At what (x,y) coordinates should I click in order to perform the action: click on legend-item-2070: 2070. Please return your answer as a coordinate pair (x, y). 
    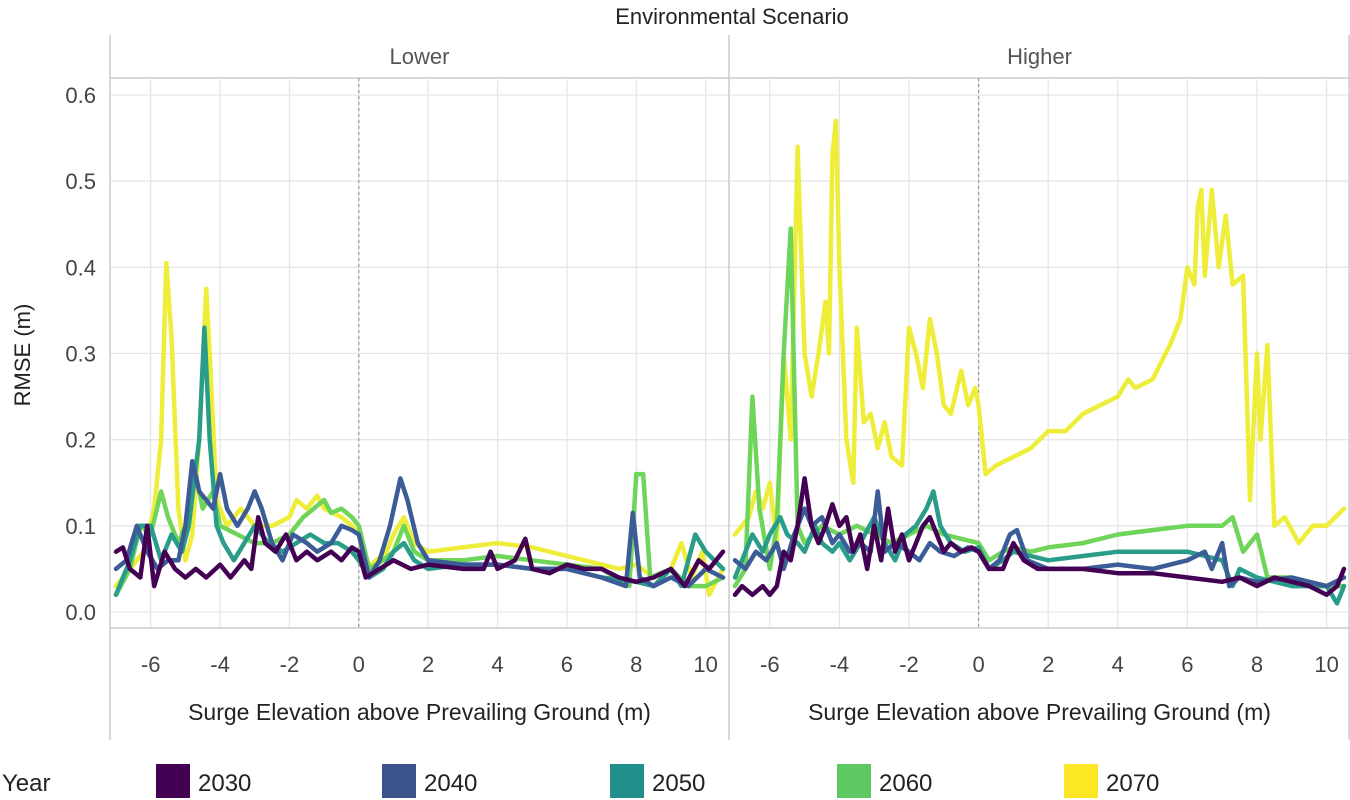
    Looking at the image, I should click on (1111, 781).